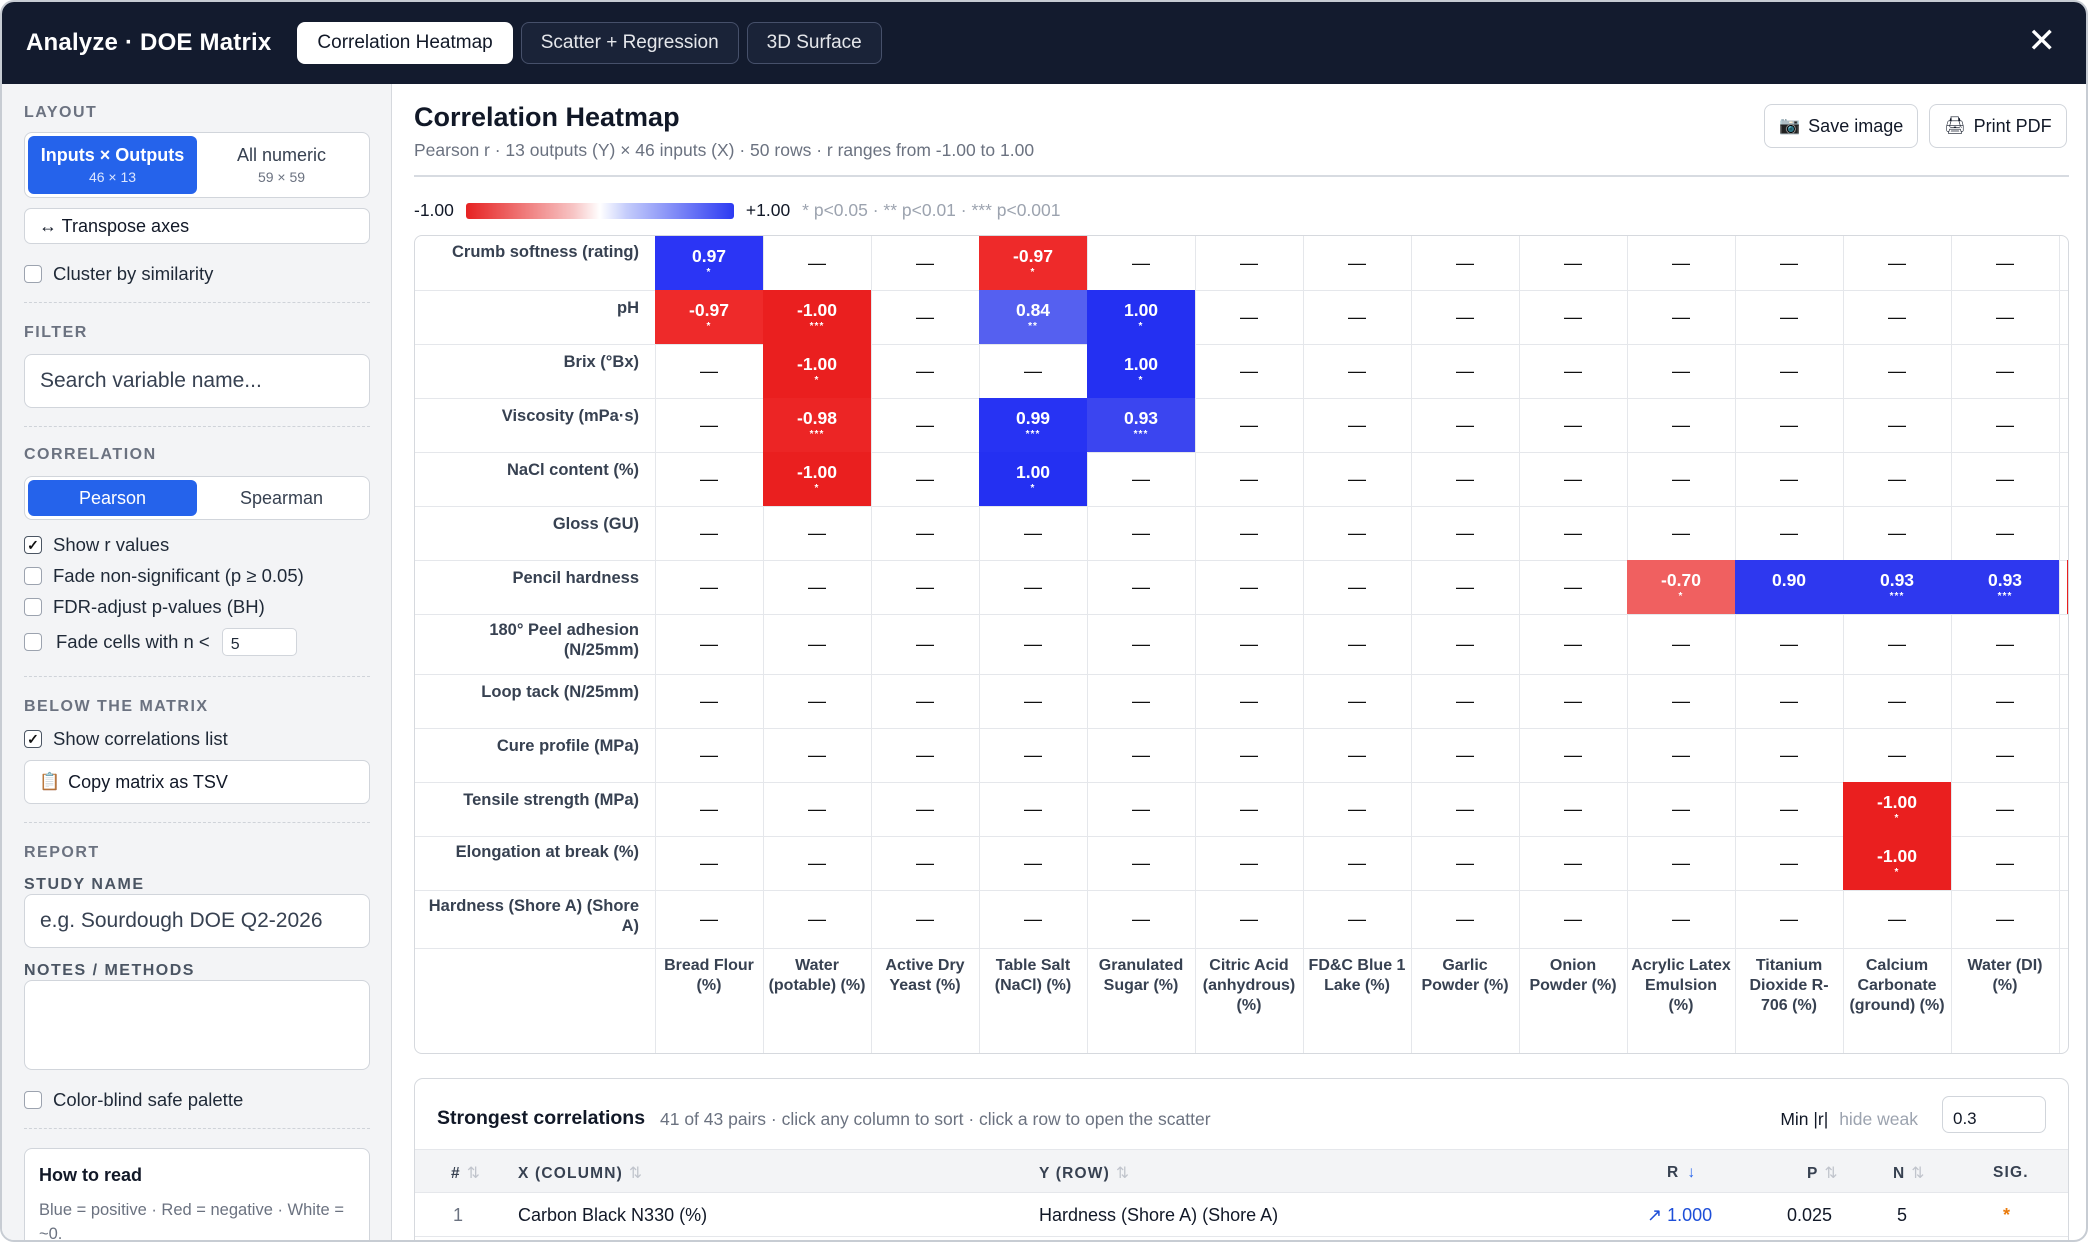  What do you see at coordinates (405, 43) in the screenshot?
I see `tab-correlation-heatmap: Correlation Heatmap` at bounding box center [405, 43].